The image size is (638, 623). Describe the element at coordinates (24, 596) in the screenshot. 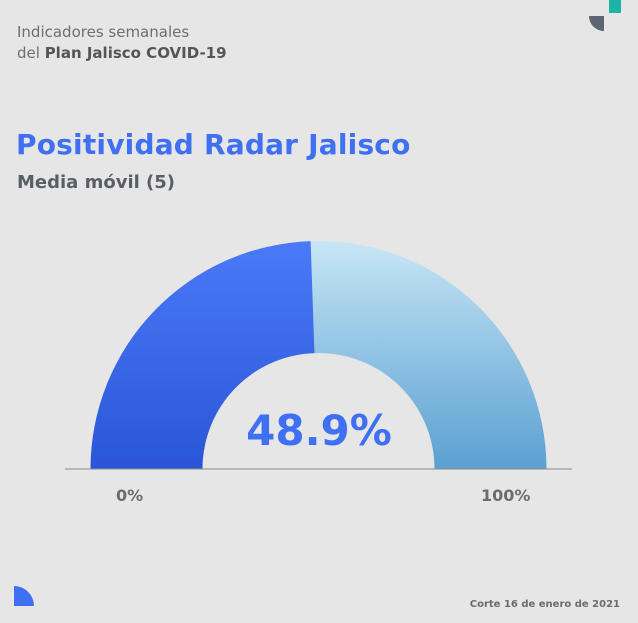

I see `corner-logo-icon` at that location.